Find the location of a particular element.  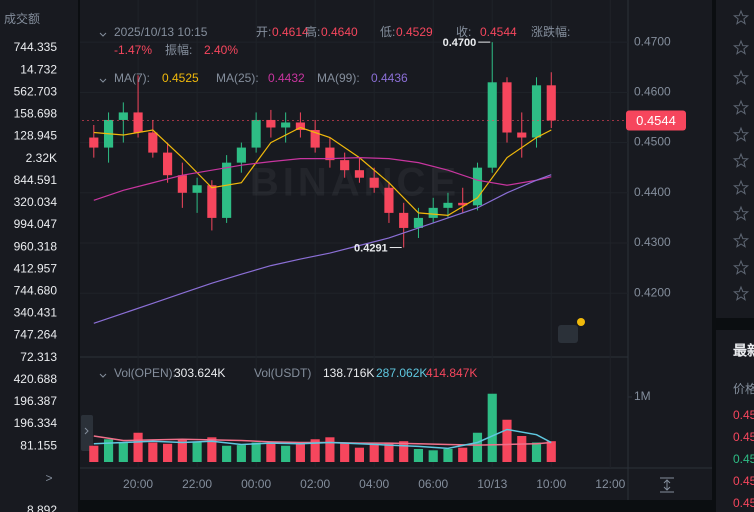

turnover-value: 412.957 is located at coordinates (36, 268).